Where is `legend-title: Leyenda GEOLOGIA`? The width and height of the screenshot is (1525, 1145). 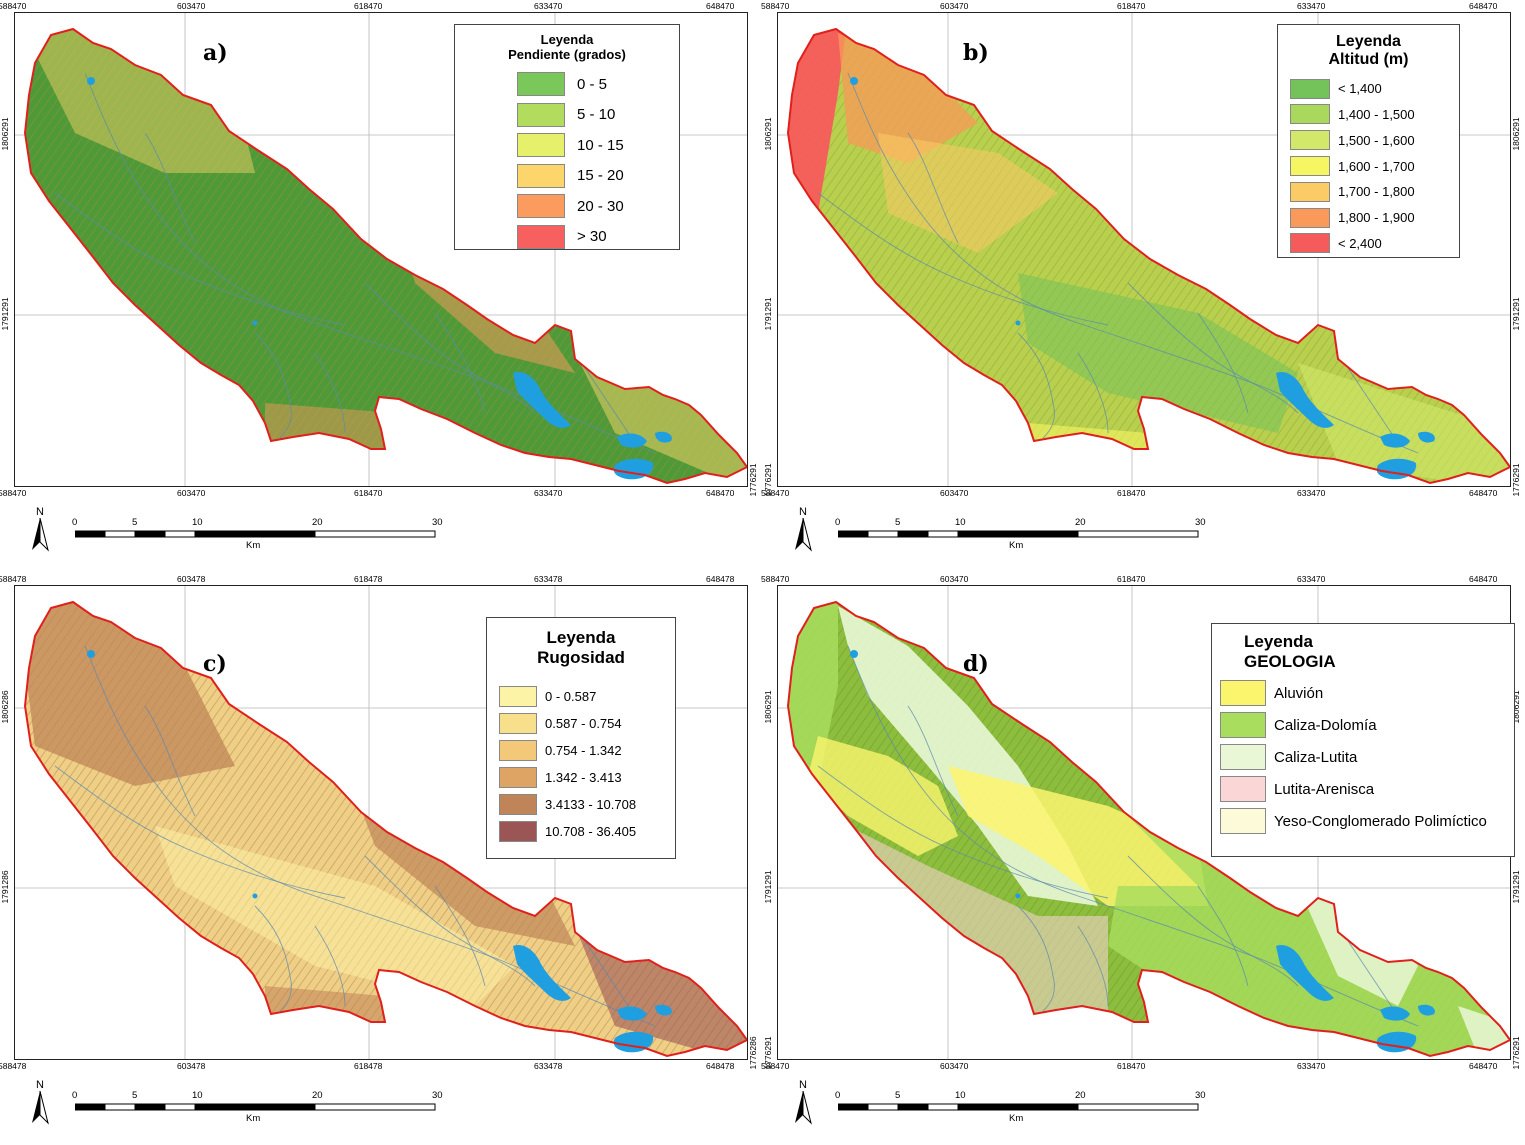 legend-title: Leyenda GEOLOGIA is located at coordinates (1363, 651).